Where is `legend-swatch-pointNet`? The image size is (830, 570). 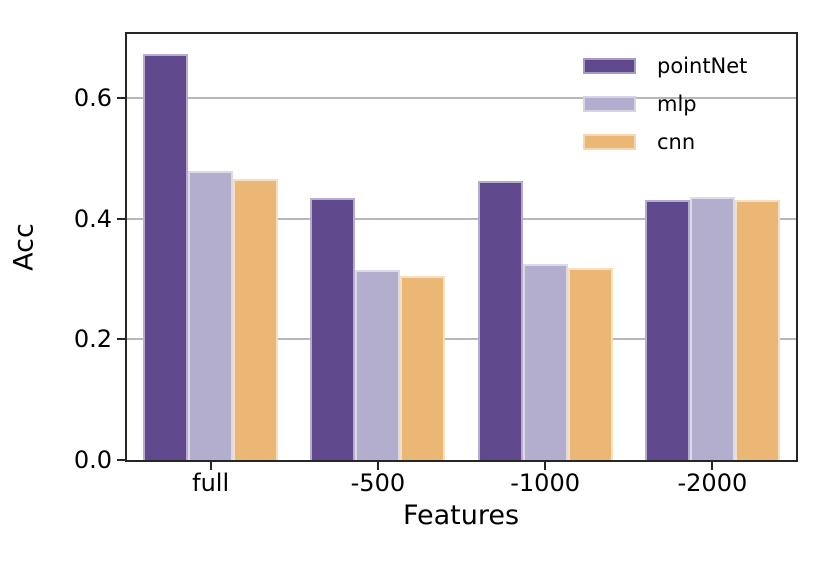 legend-swatch-pointNet is located at coordinates (609, 66).